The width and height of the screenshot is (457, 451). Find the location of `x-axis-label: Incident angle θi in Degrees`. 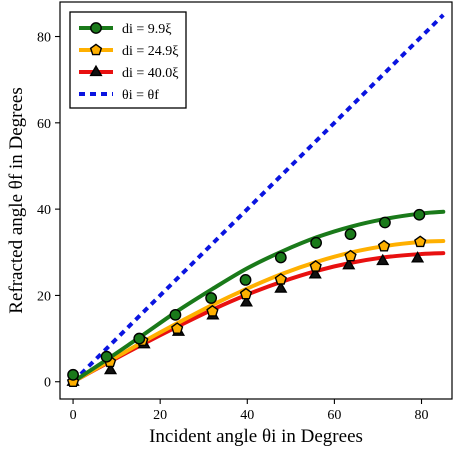

x-axis-label: Incident angle θi in Degrees is located at coordinates (256, 436).